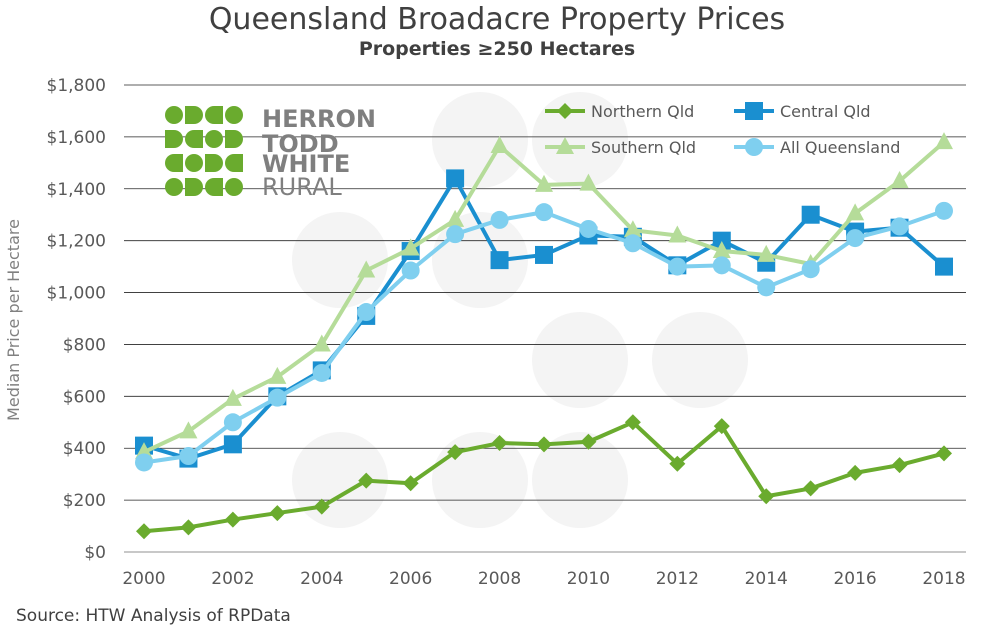  What do you see at coordinates (302, 187) in the screenshot?
I see `logo-text-line4: RURAL` at bounding box center [302, 187].